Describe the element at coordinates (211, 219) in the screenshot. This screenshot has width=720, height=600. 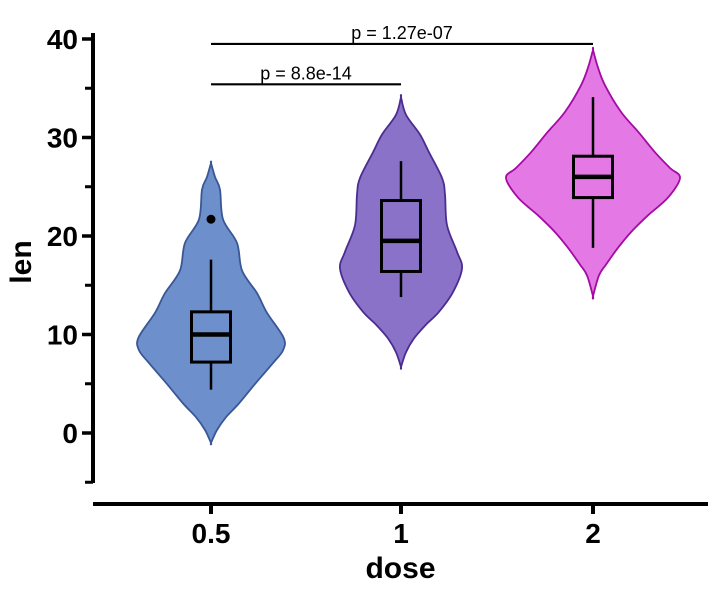
I see `outlier-dot-dose-0.5` at that location.